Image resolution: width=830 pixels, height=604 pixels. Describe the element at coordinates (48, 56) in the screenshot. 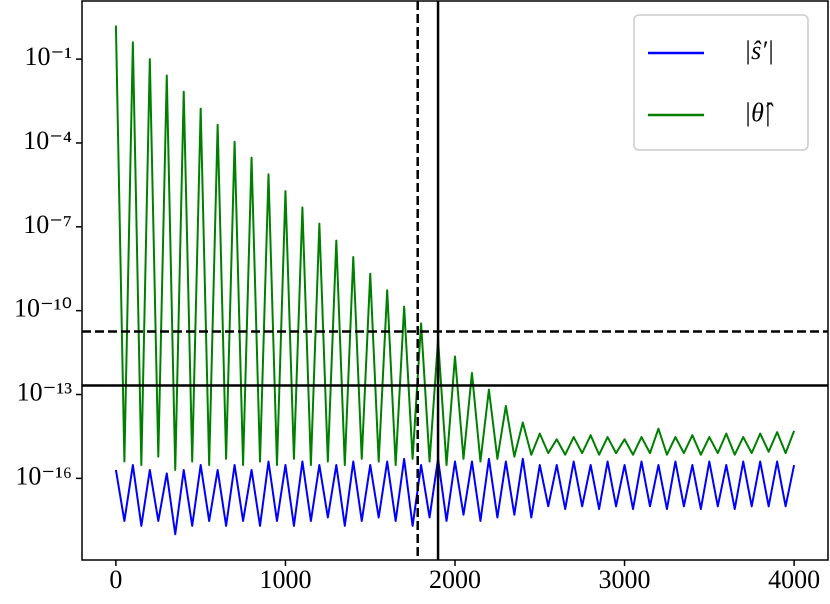

I see `y-tick-label: 10⁻¹` at that location.